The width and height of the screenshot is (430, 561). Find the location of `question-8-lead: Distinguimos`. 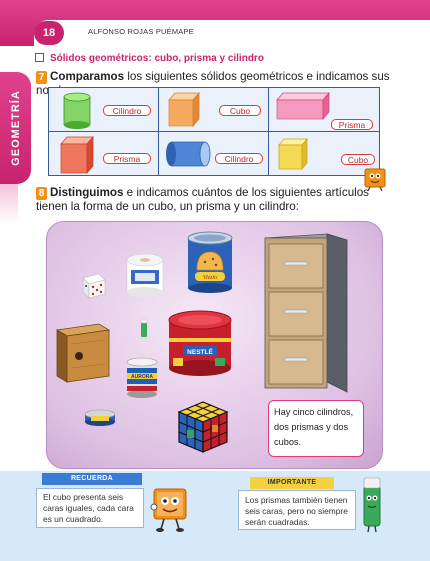

question-8-lead: Distinguimos is located at coordinates (87, 192).